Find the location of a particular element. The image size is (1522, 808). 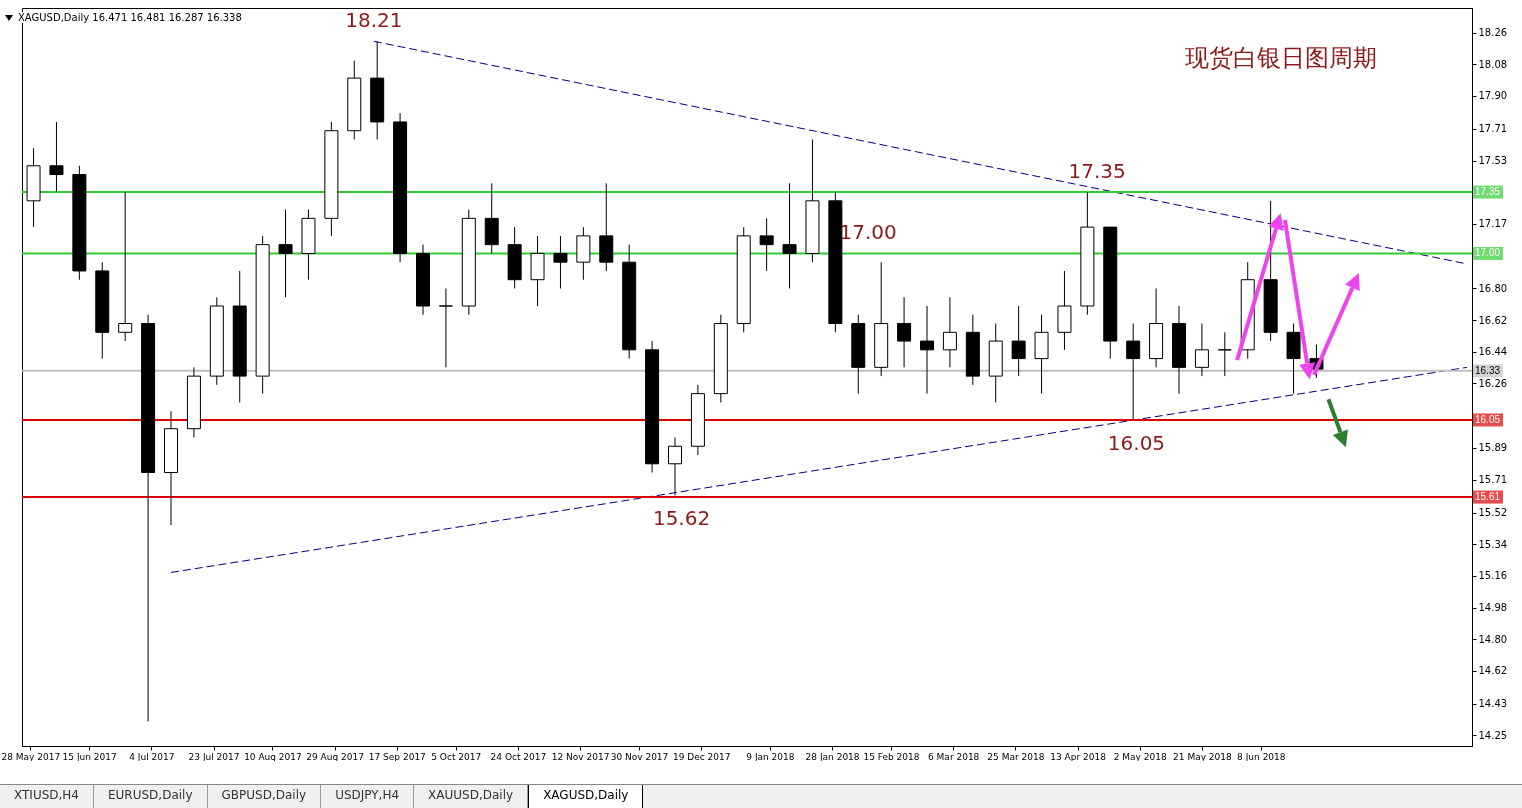

y-tick-label: 14.25 is located at coordinates (1493, 735).